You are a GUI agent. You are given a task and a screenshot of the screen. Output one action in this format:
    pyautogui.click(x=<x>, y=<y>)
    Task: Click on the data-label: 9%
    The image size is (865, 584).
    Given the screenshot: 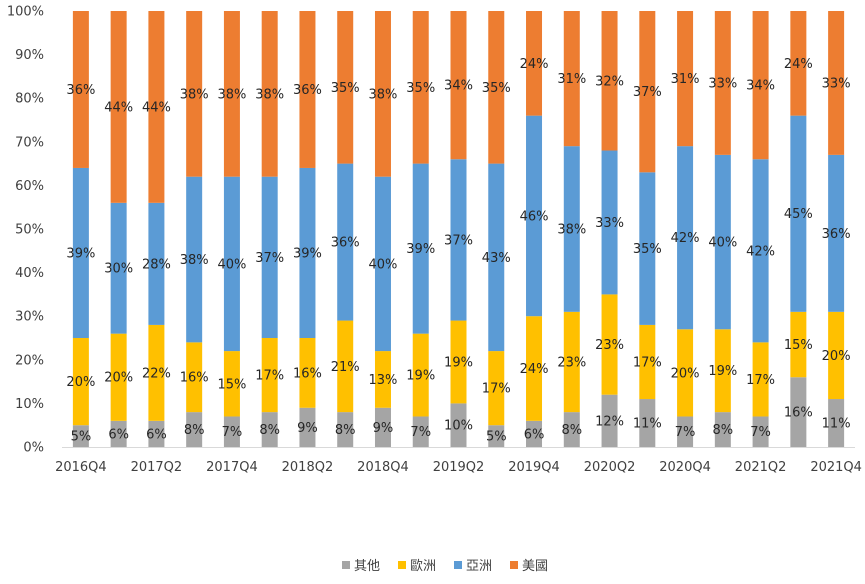 What is the action you would take?
    pyautogui.click(x=307, y=428)
    